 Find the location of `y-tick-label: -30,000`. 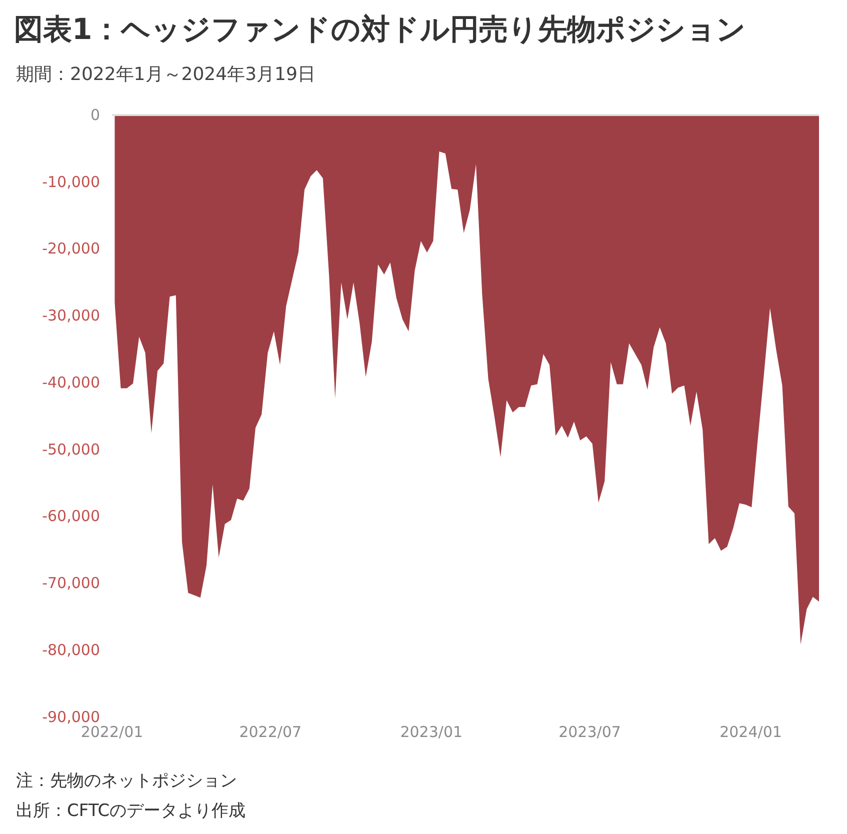

y-tick-label: -30,000 is located at coordinates (71, 315).